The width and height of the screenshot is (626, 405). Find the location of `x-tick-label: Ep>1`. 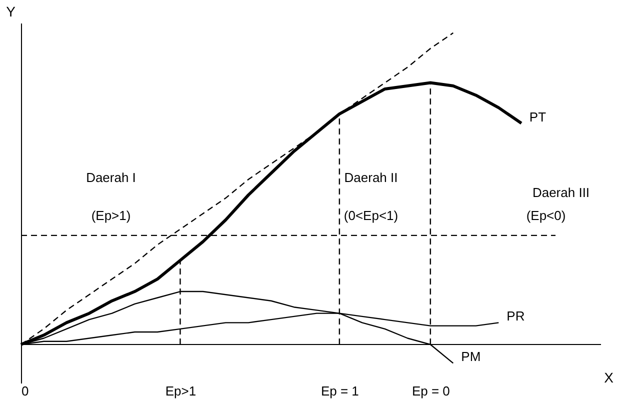

x-tick-label: Ep>1 is located at coordinates (180, 391).